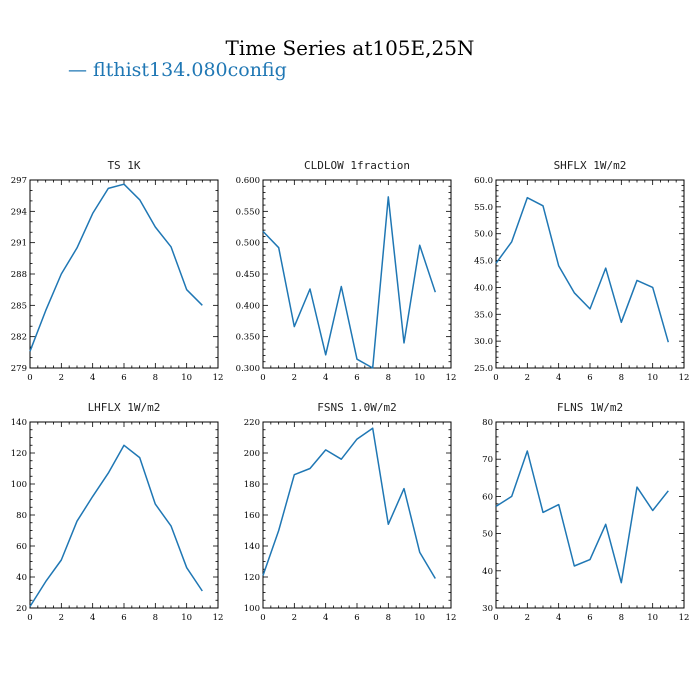 The width and height of the screenshot is (700, 700). What do you see at coordinates (483, 342) in the screenshot?
I see `y-tick-label: 30.0` at bounding box center [483, 342].